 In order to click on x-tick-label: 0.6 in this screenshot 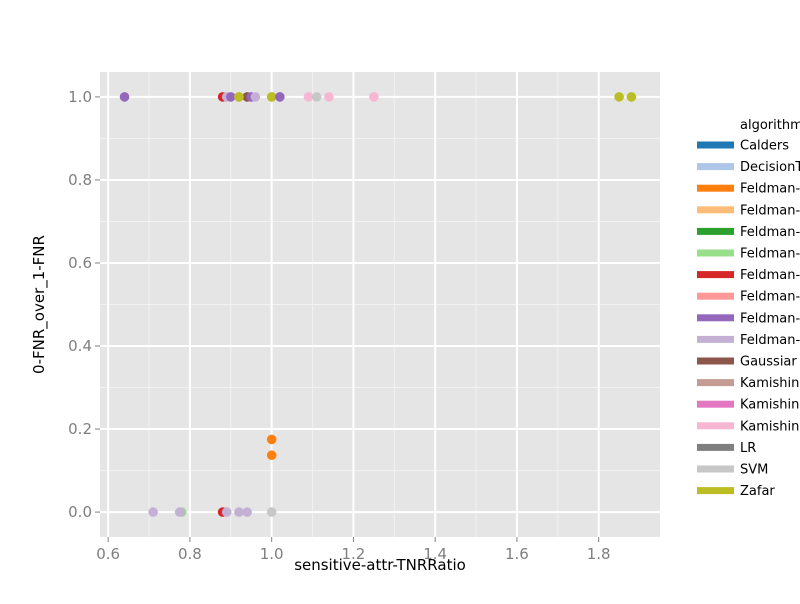, I will do `click(108, 554)`.